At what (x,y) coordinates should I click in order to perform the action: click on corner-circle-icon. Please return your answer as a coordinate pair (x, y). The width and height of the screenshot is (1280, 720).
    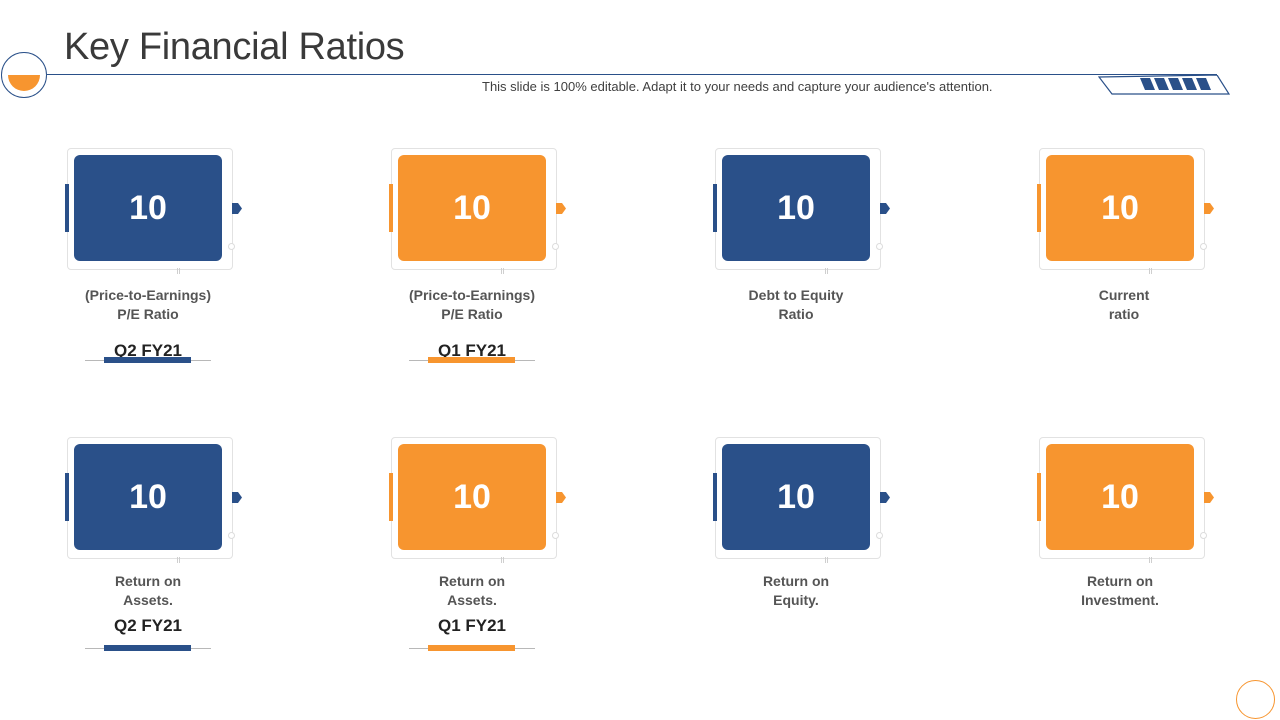
    Looking at the image, I should click on (1255, 699).